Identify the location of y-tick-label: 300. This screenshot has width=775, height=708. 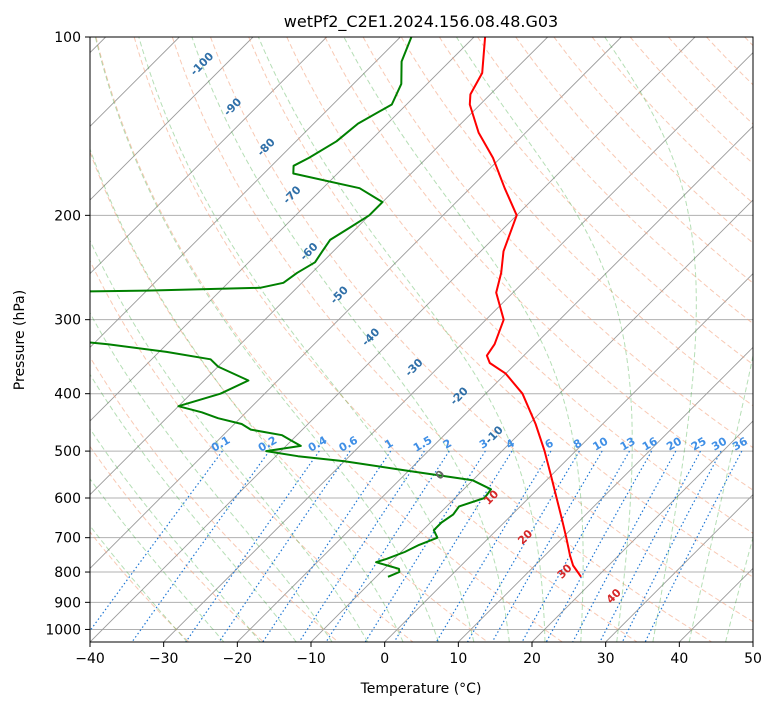
(67, 321).